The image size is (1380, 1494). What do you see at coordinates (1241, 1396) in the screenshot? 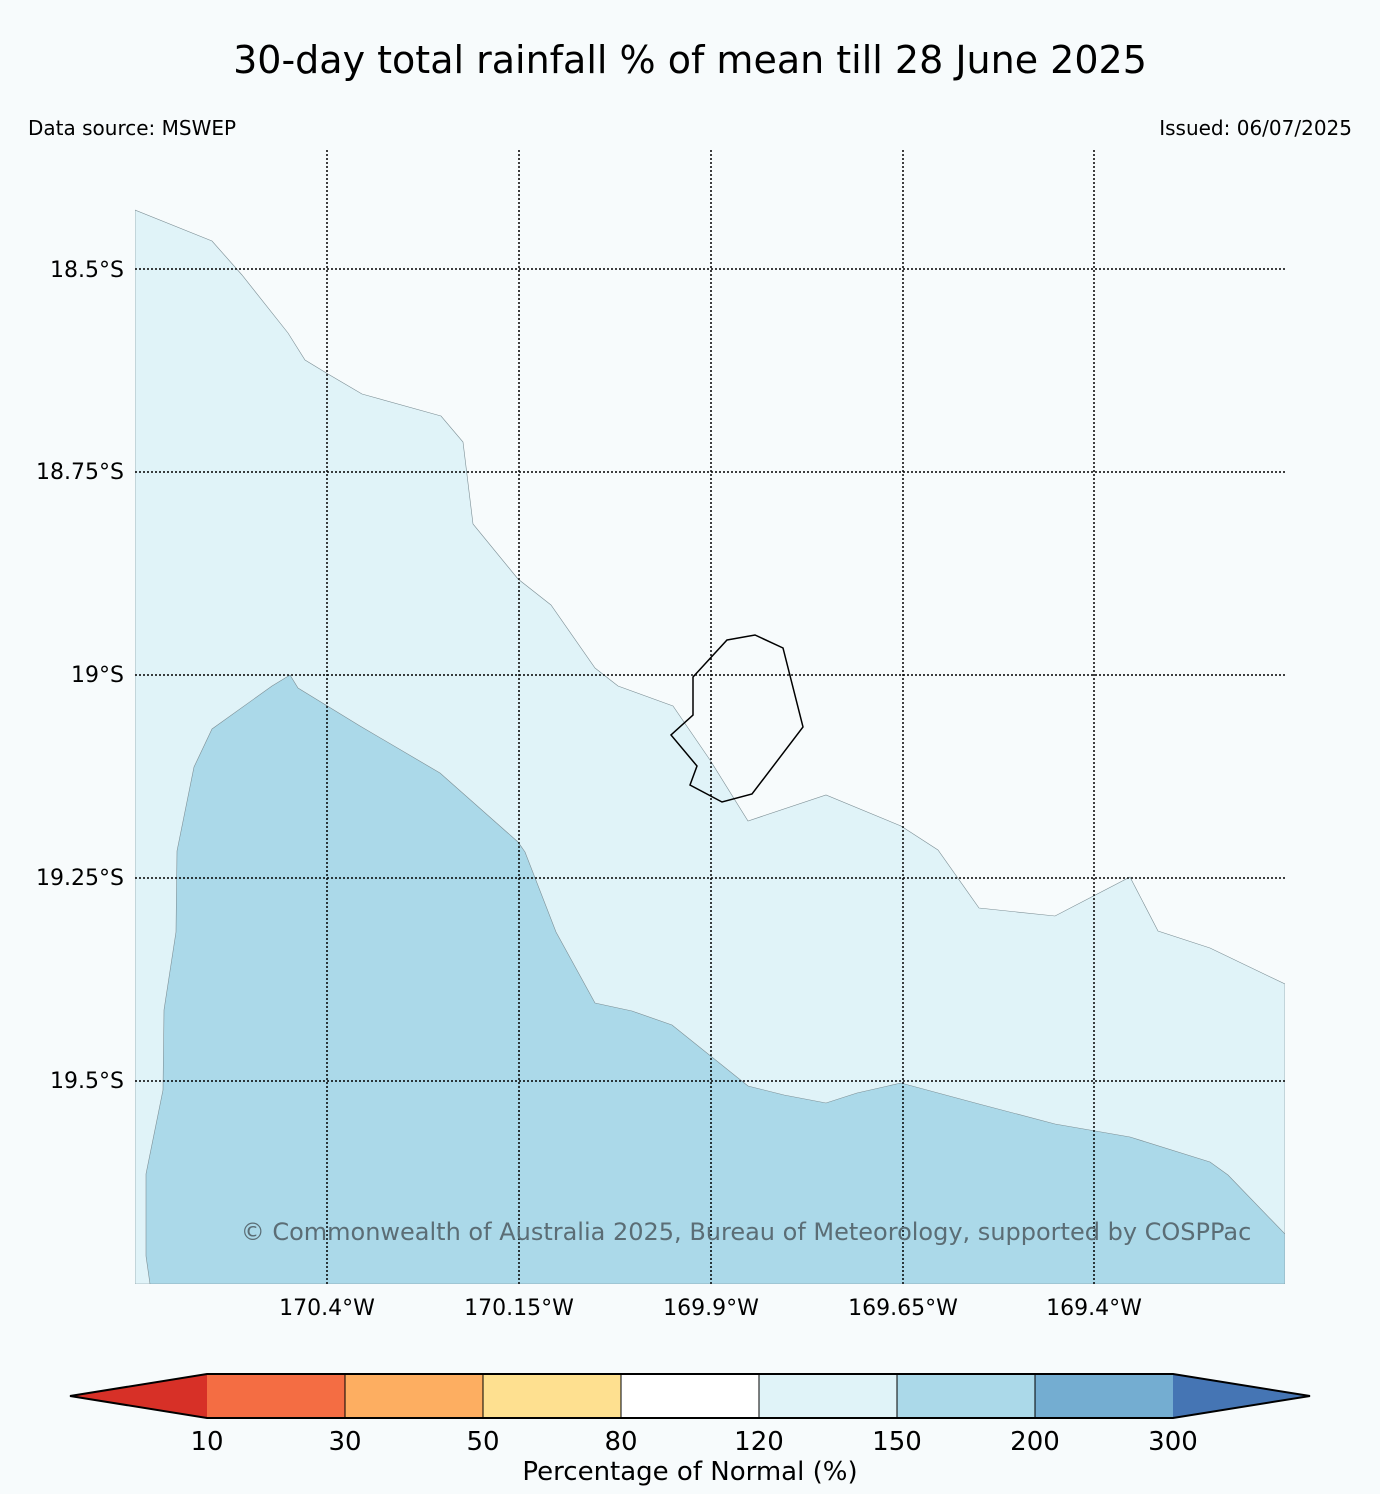
I see `colorbar-extend-high` at bounding box center [1241, 1396].